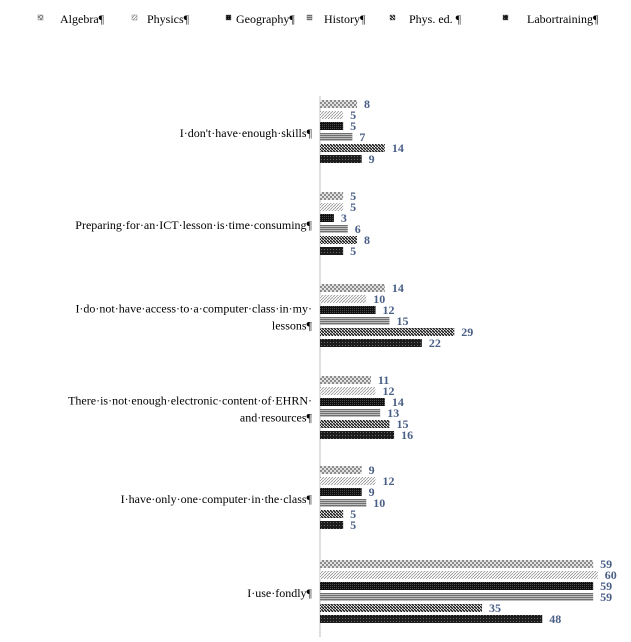  What do you see at coordinates (348, 391) in the screenshot?
I see `bar-cat4-series2` at bounding box center [348, 391].